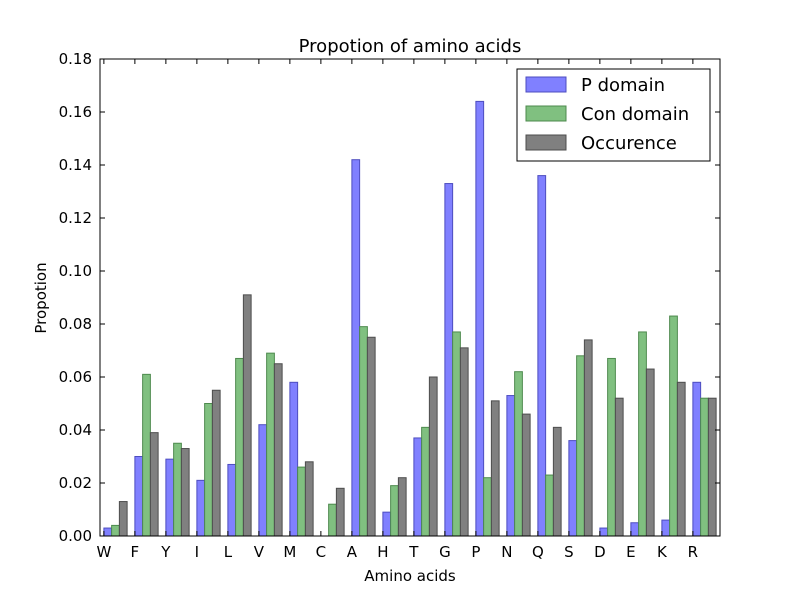  I want to click on x-tick-label: E, so click(630, 552).